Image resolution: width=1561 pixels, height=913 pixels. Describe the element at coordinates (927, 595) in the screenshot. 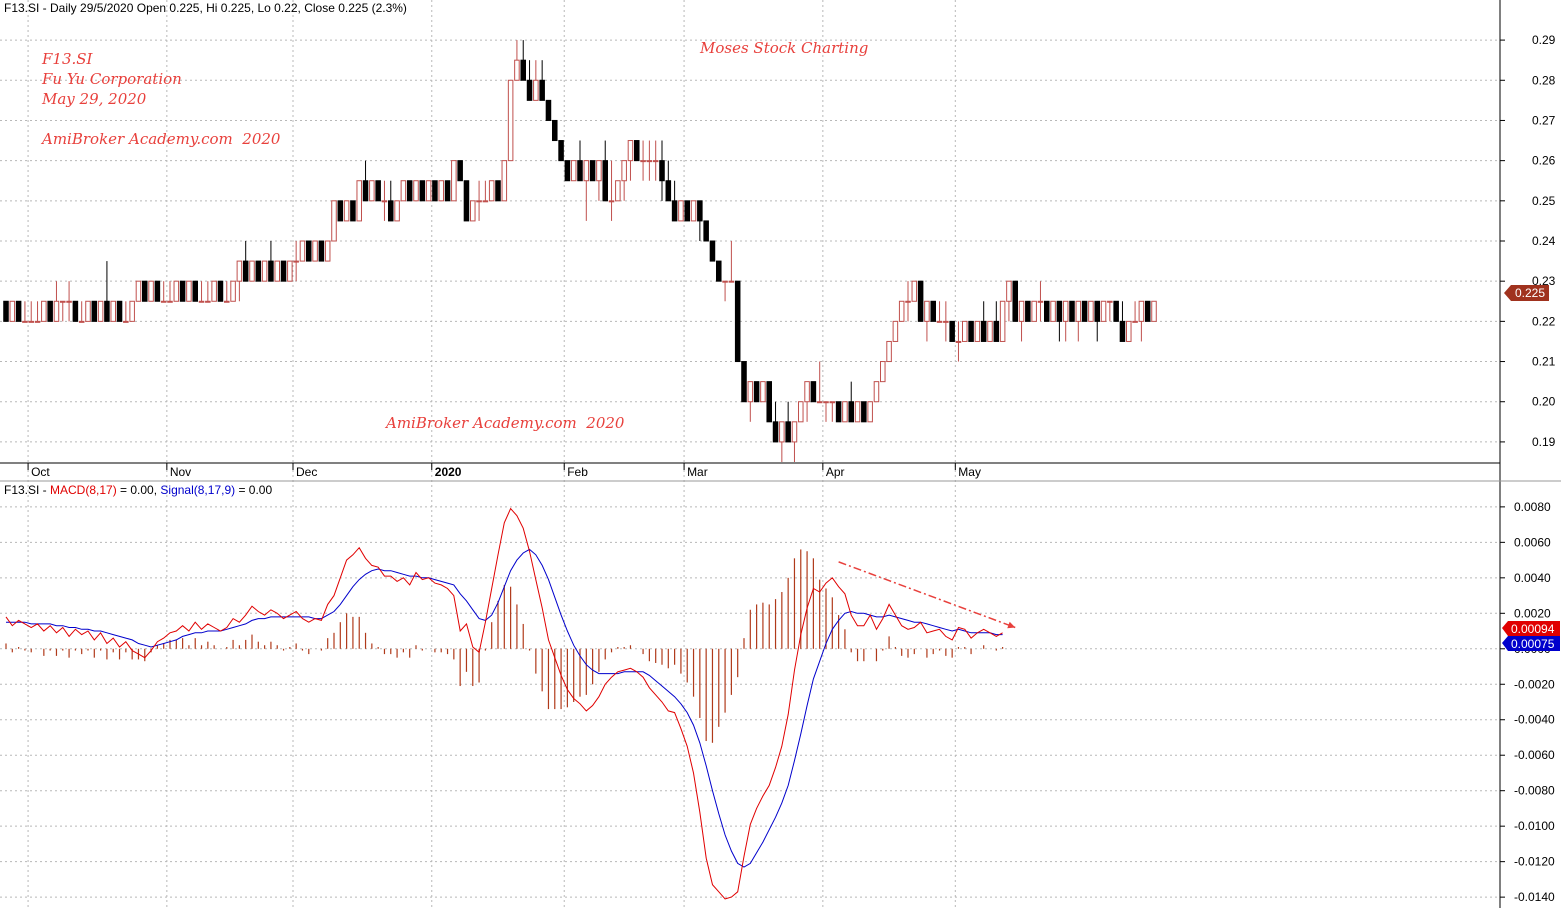

I see `trend-arrow-line` at that location.